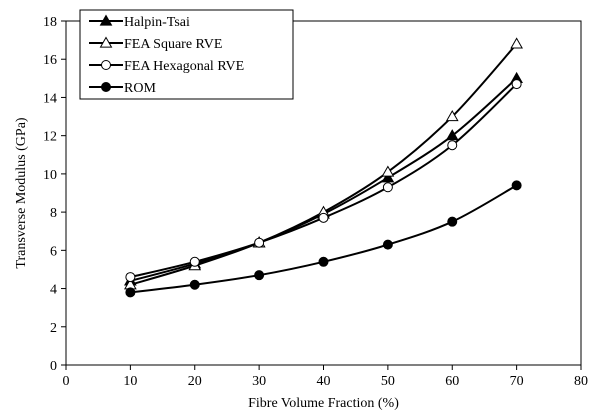 The image size is (604, 412). What do you see at coordinates (50, 60) in the screenshot?
I see `y-tick-label: 16` at bounding box center [50, 60].